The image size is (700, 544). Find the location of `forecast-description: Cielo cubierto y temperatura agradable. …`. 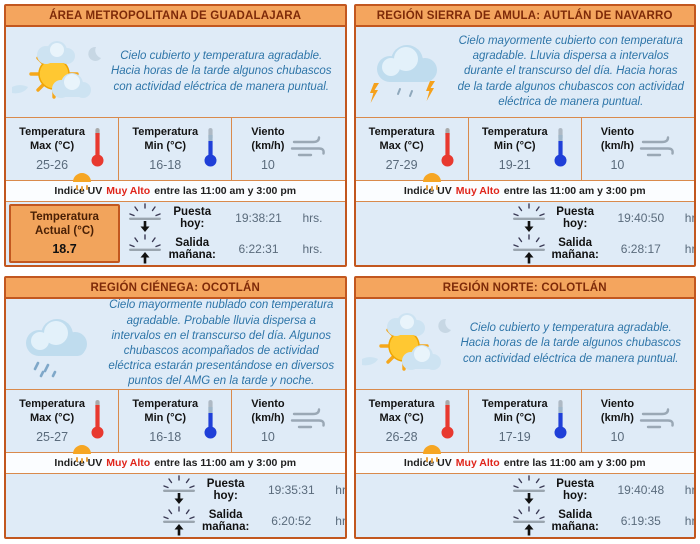

forecast-description: Cielo cubierto y temperatura agradable. … is located at coordinates (221, 71).